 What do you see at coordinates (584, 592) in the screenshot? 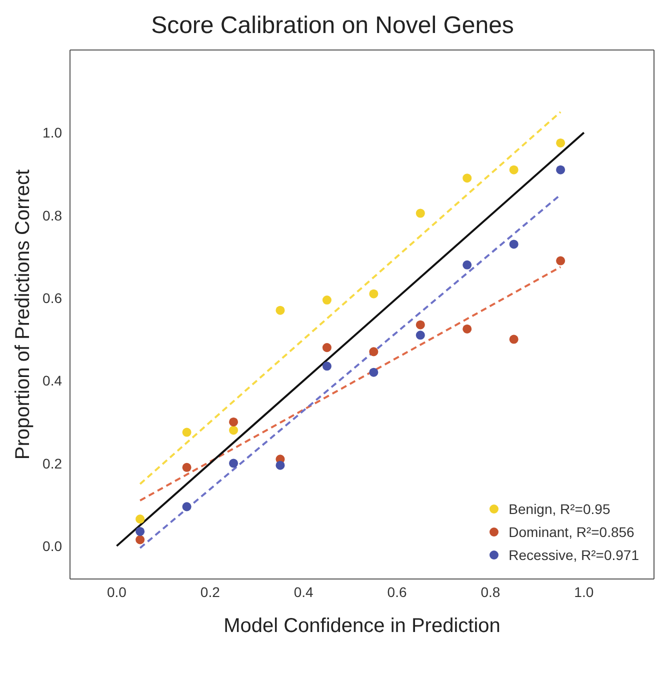
I see `x-tick-label: 1.0` at bounding box center [584, 592].